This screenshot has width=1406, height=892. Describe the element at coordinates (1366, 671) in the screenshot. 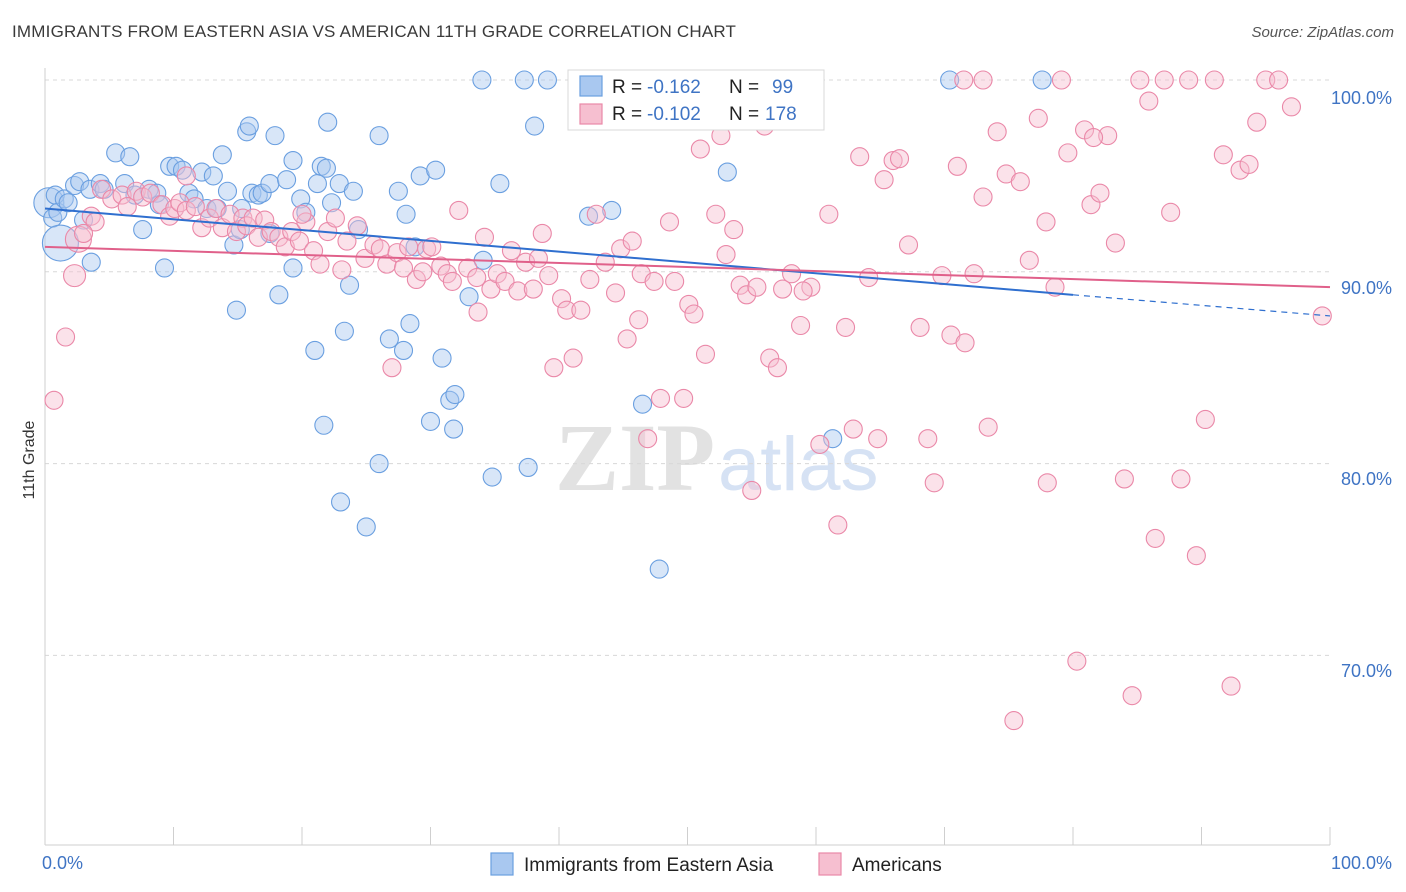

I see `y-tick-label-70: 70.0%` at that location.